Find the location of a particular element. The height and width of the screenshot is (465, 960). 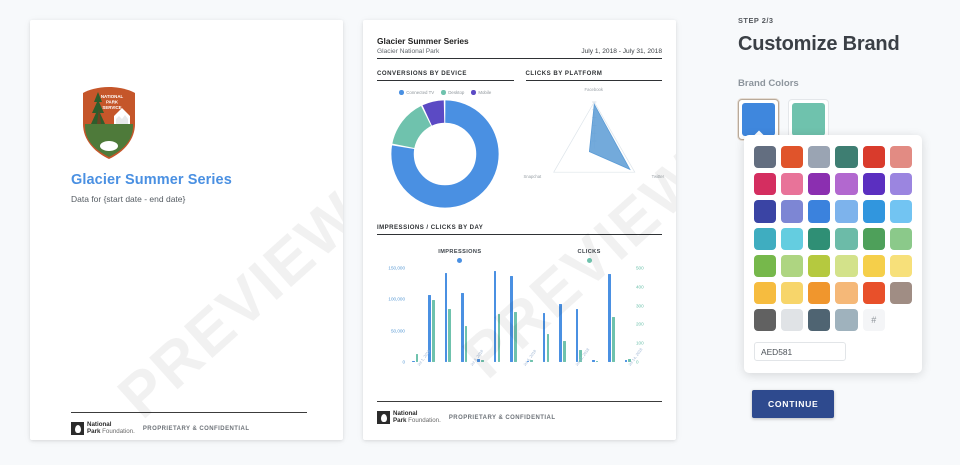

svg-text: SERVICE is located at coordinates (111, 107).